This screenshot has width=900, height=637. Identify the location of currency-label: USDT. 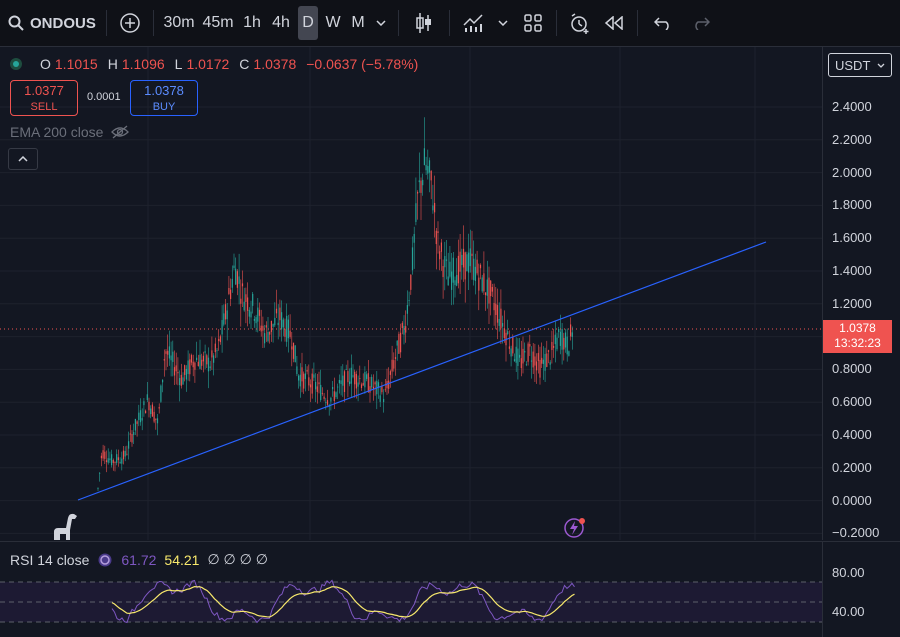
(853, 65).